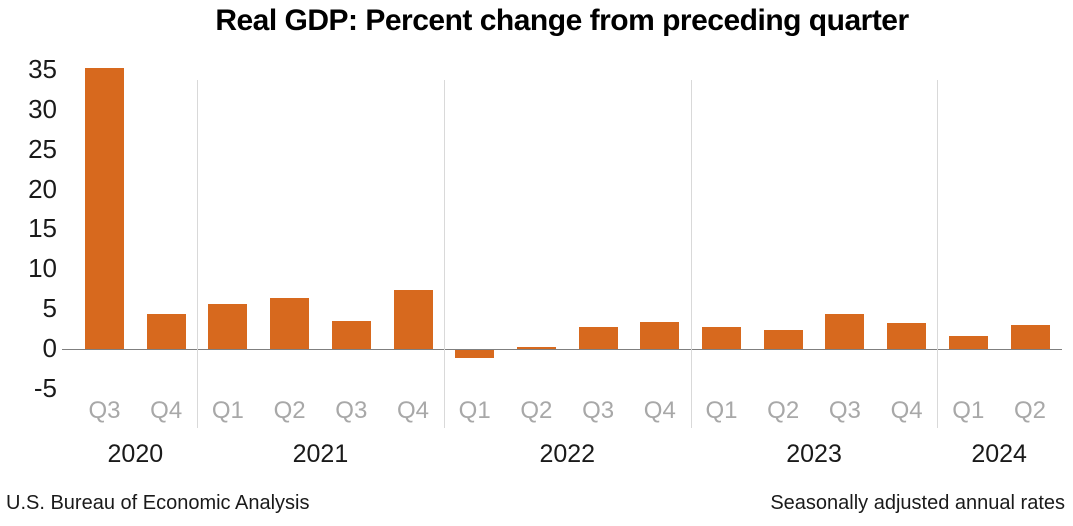 This screenshot has height=526, width=1073. What do you see at coordinates (917, 503) in the screenshot?
I see `adjustment-note-label: Seasonally adjusted annual rates` at bounding box center [917, 503].